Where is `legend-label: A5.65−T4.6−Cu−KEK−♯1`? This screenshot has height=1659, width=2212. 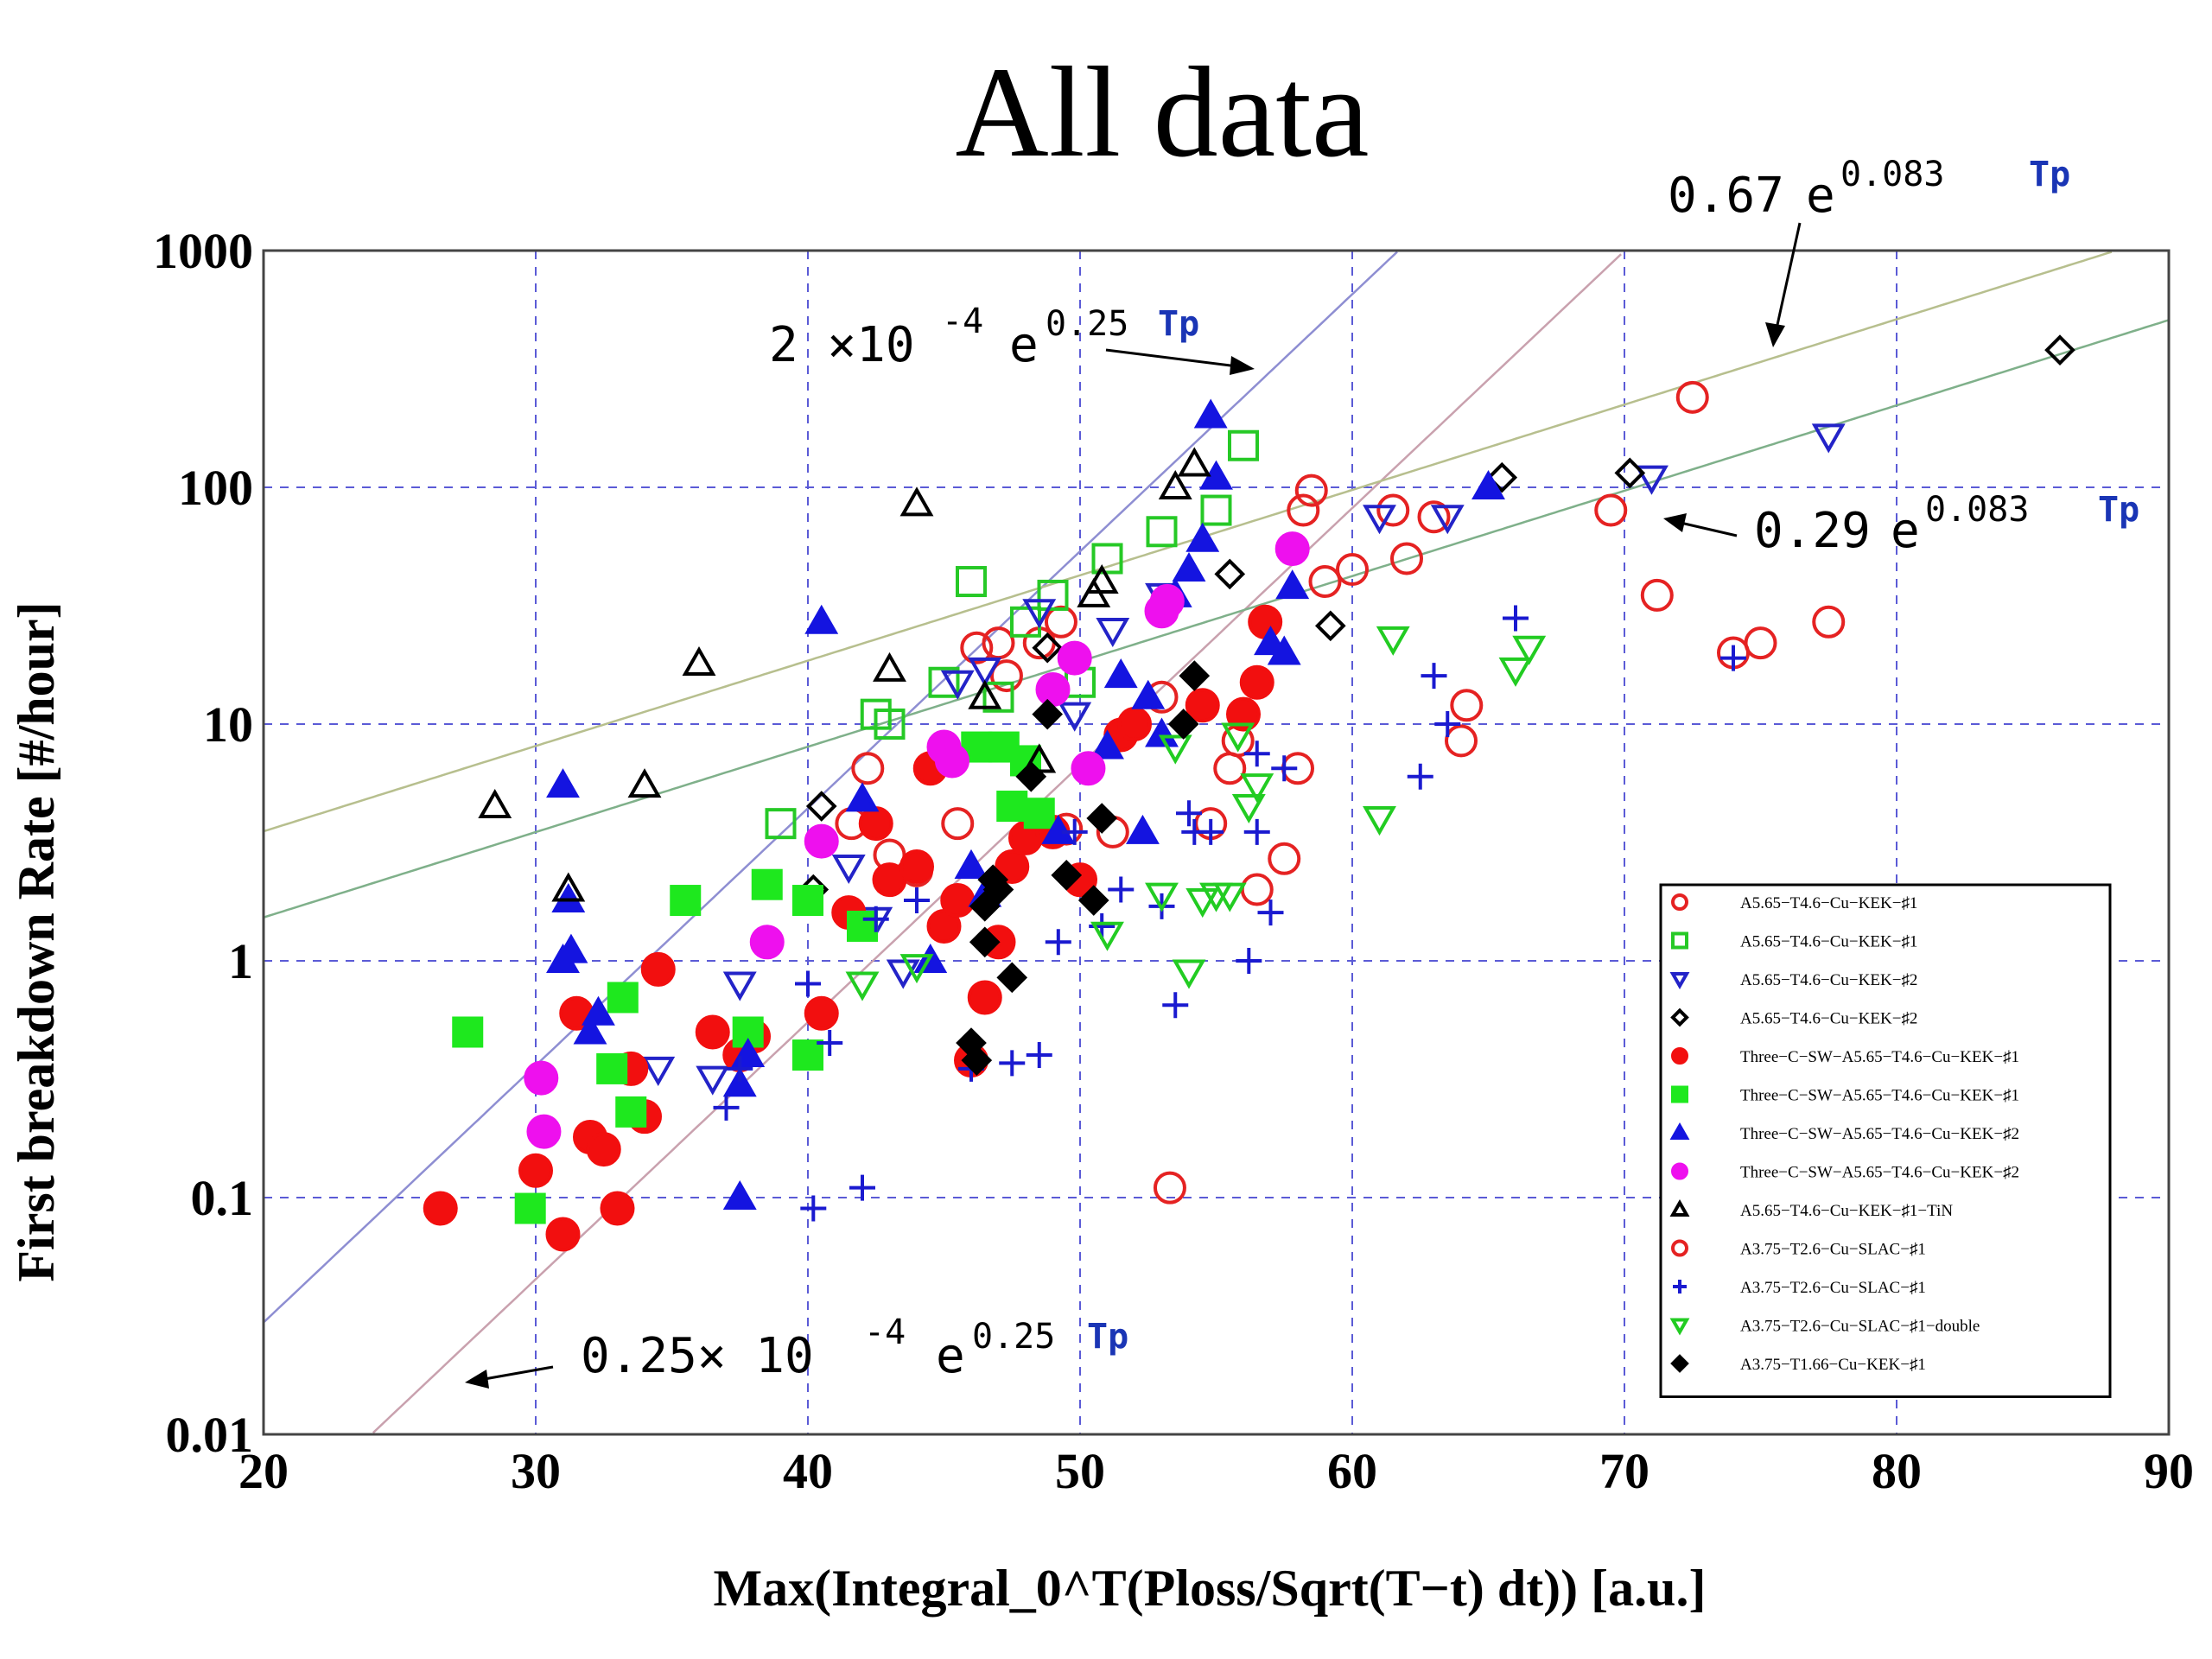
legend-label: A5.65−T4.6−Cu−KEK−♯1 is located at coordinates (1828, 942).